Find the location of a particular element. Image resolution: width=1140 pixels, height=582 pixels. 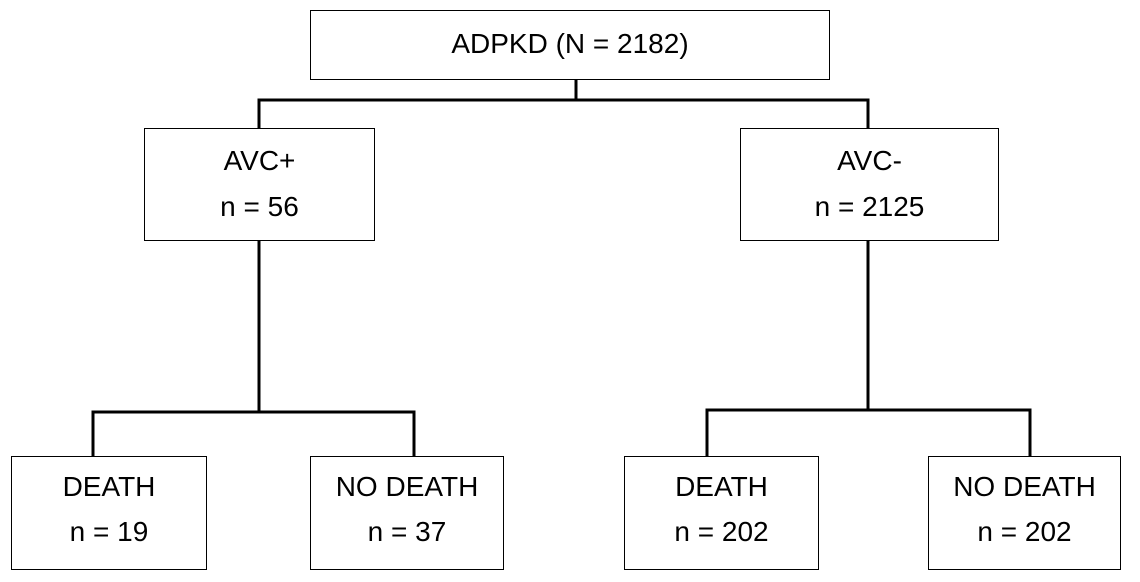

avc-negative-death-node: DEATH n = 202 is located at coordinates (721, 513).